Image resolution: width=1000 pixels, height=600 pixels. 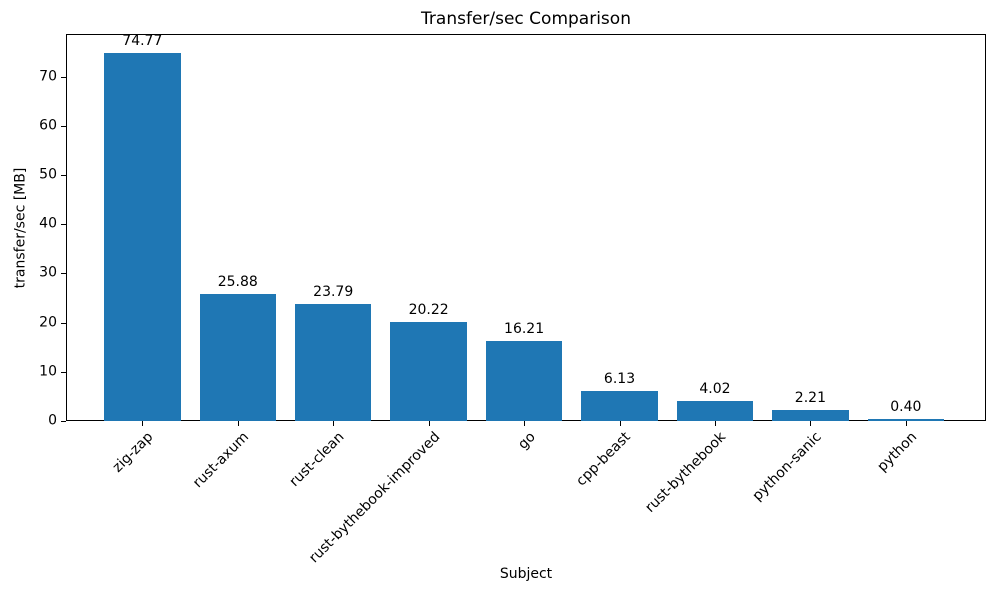 I want to click on bar-value-label: 4.02, so click(x=715, y=389).